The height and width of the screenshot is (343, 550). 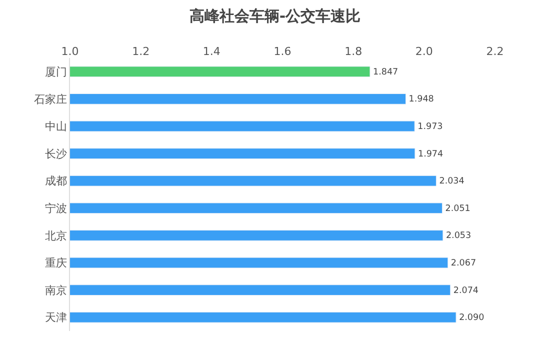 I want to click on x-tick-label: 1.4, so click(x=211, y=51).